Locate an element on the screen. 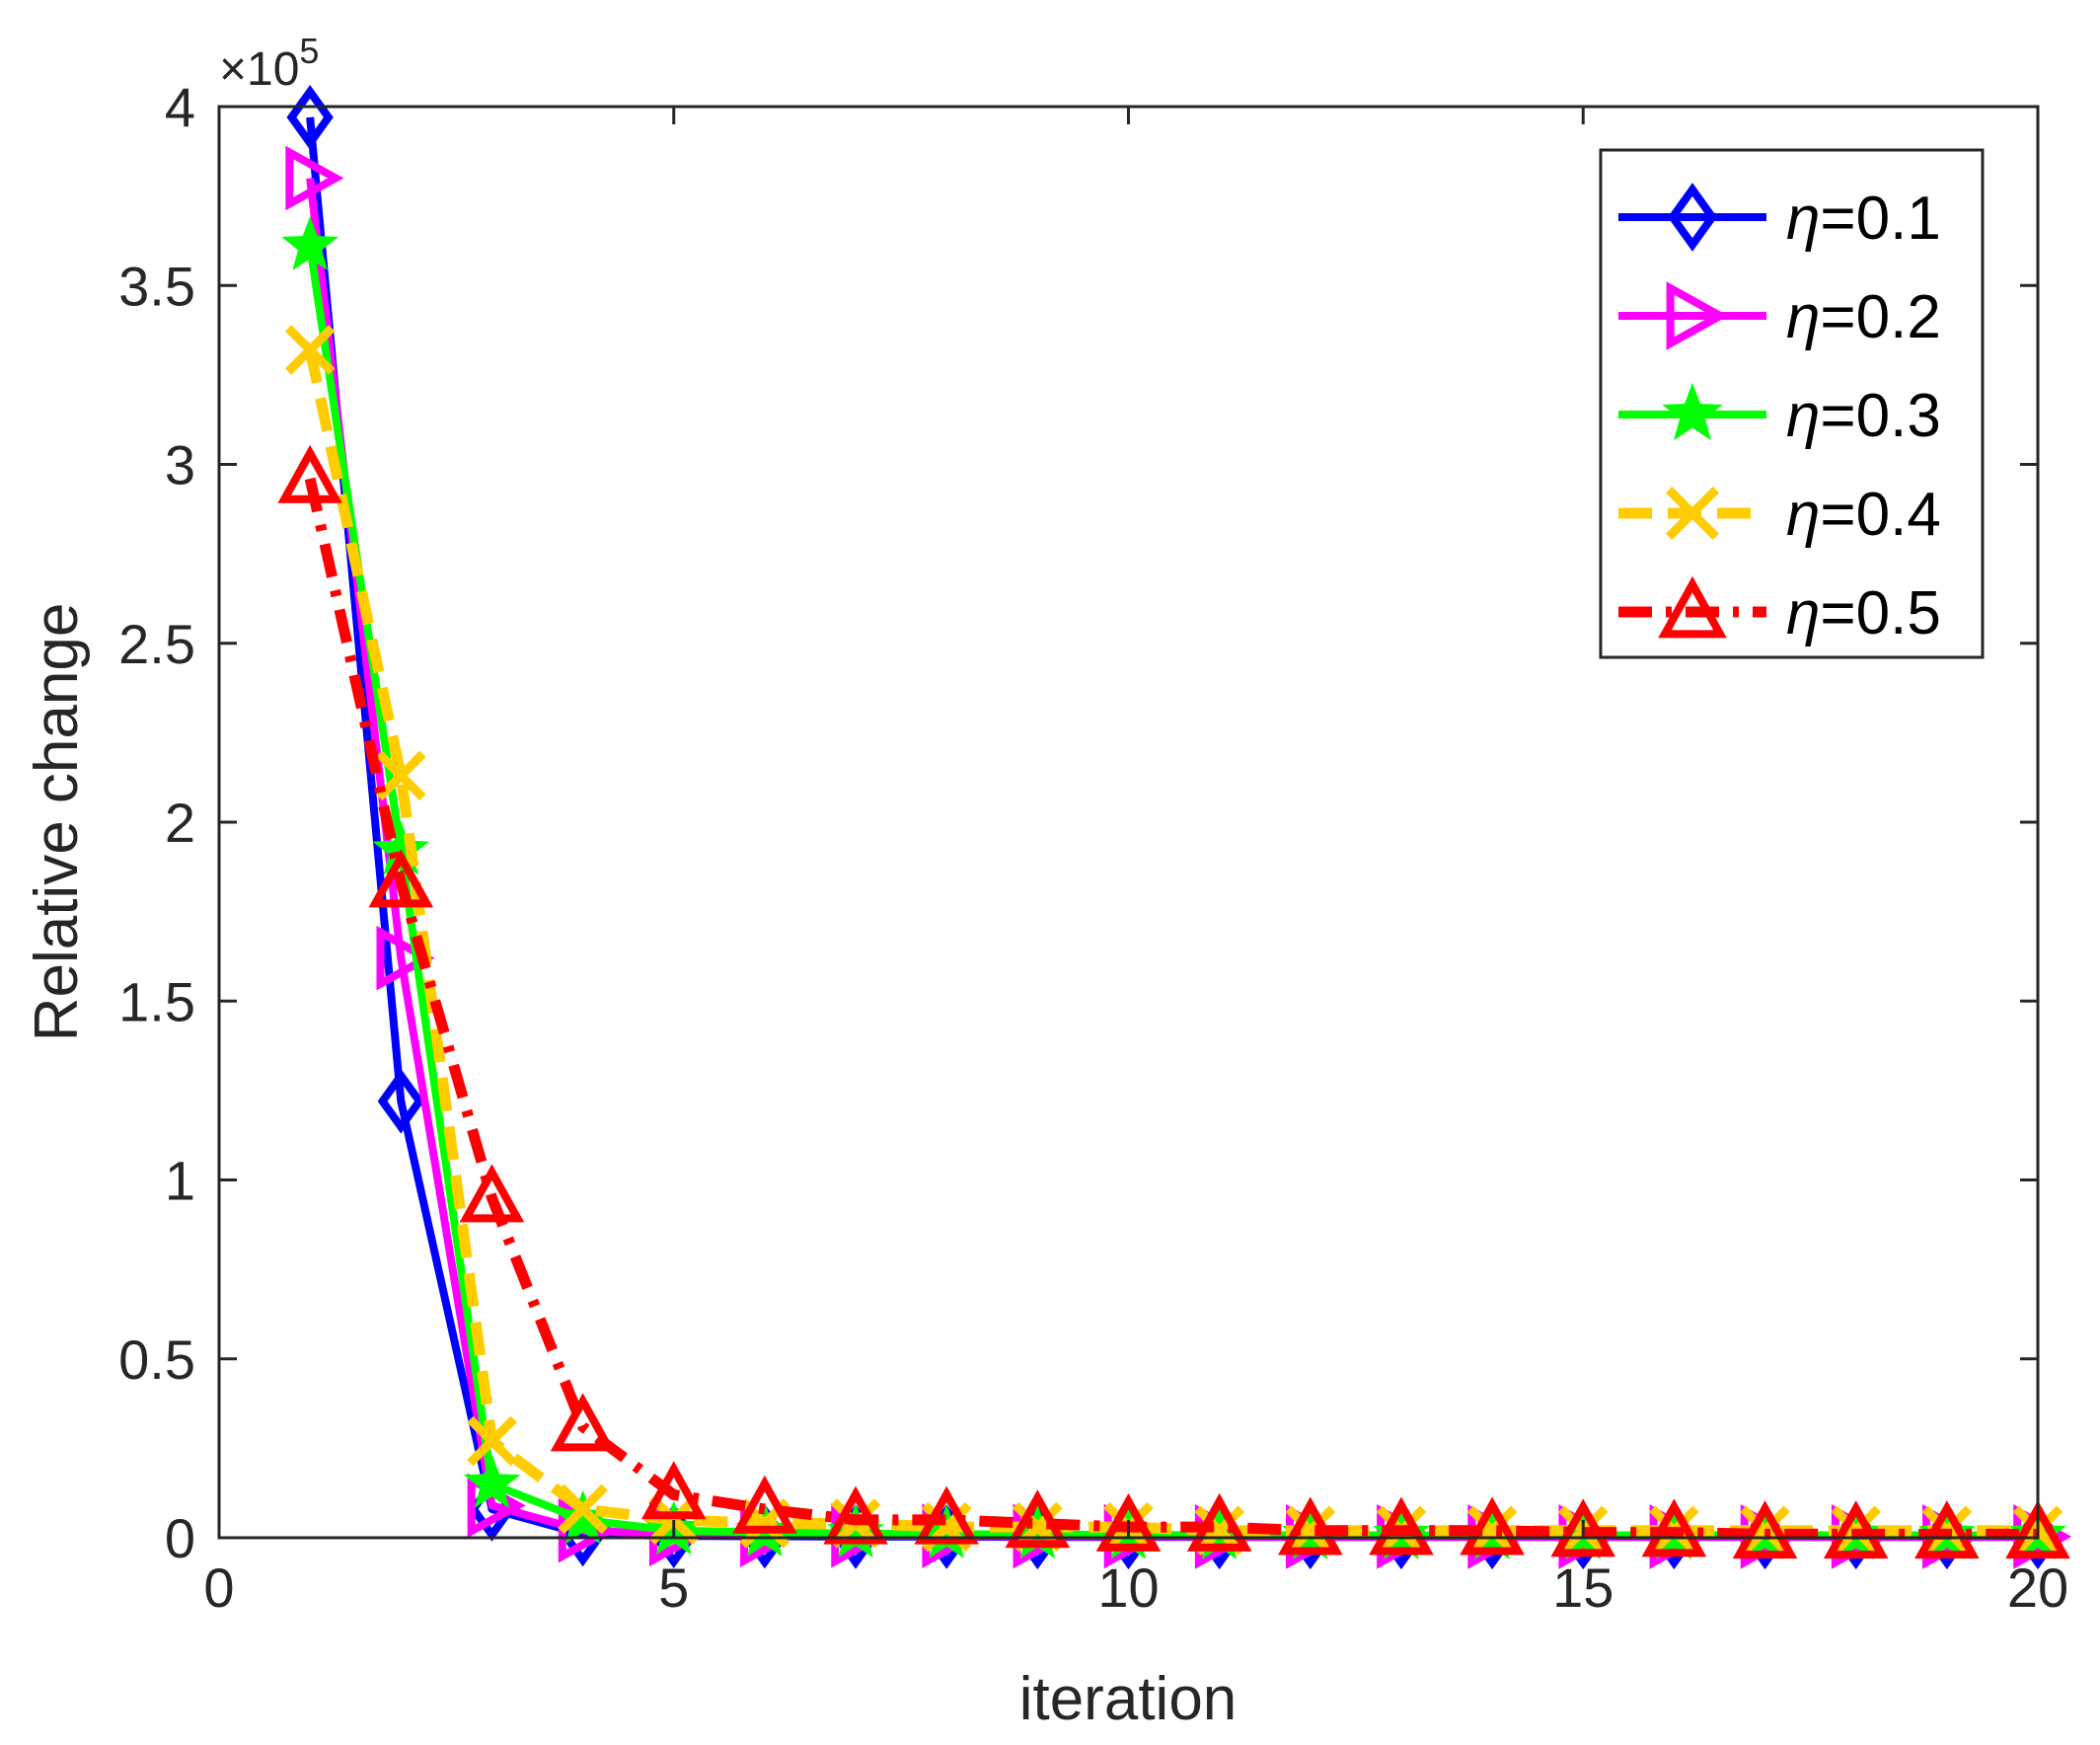 This screenshot has width=2100, height=1745. legend-label: η=0.1 is located at coordinates (1863, 219).